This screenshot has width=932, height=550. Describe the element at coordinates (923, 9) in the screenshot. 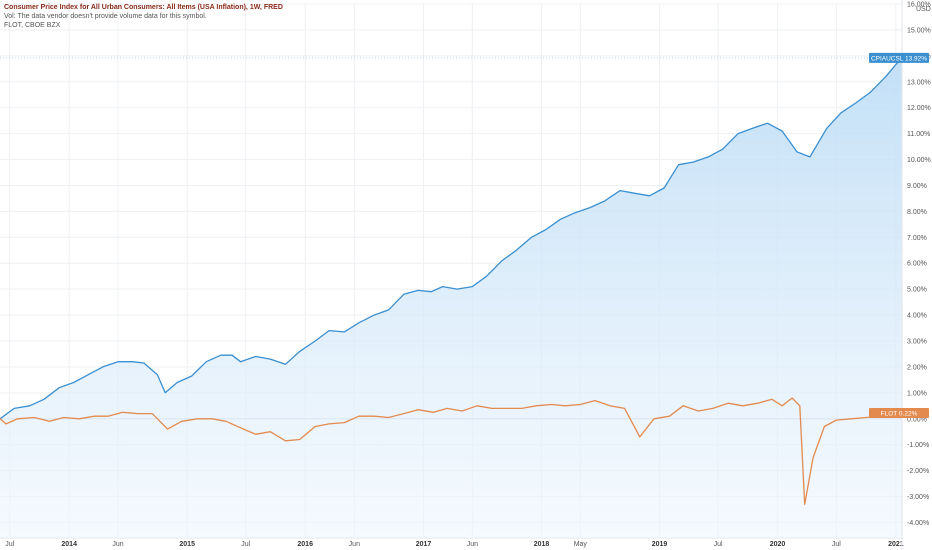

I see `y-axis-unit-label: USD` at that location.